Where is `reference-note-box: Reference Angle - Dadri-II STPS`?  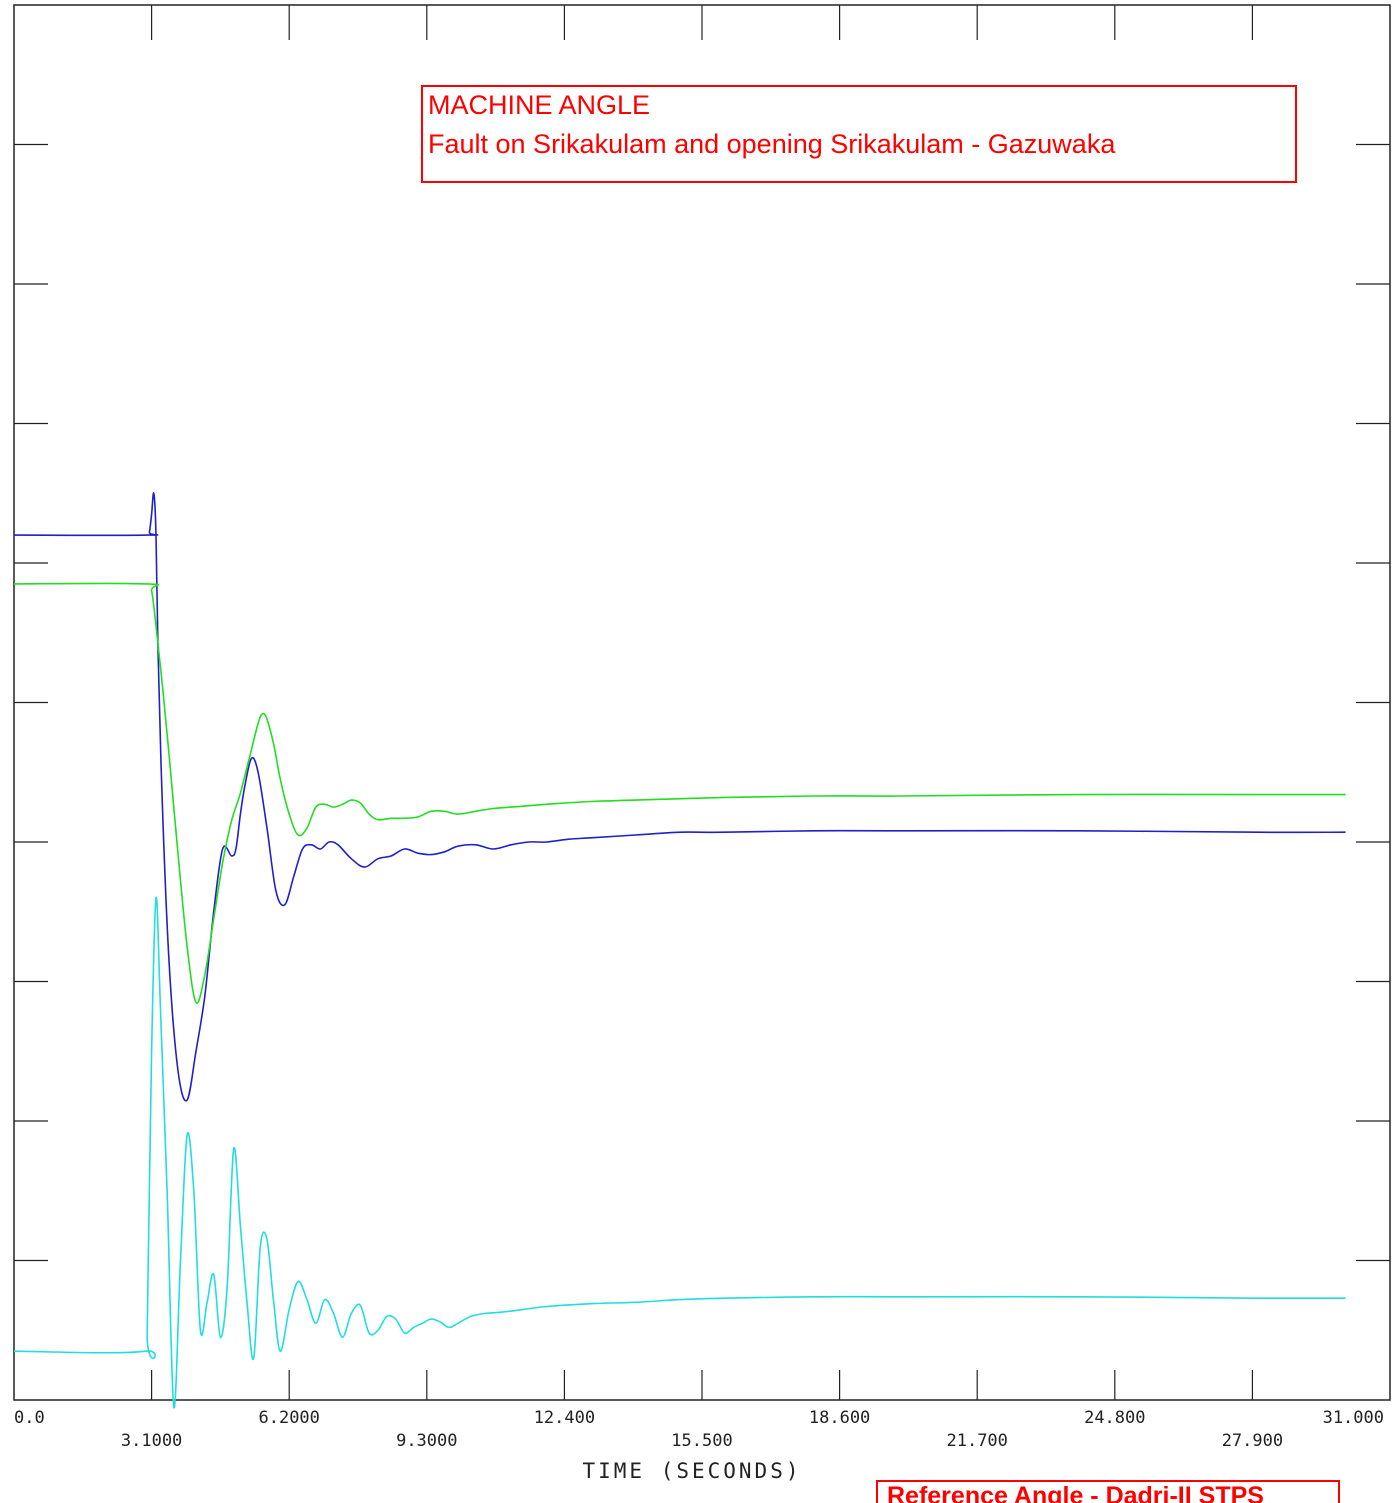 reference-note-box: Reference Angle - Dadri-II STPS is located at coordinates (1108, 1491).